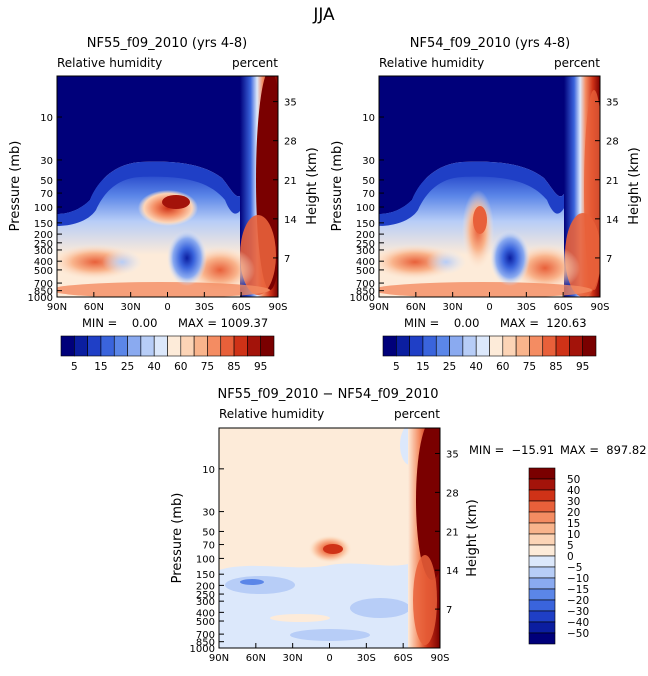  Describe the element at coordinates (490, 43) in the screenshot. I see `panel-title: NF54_f09_2010 (yrs 4-8)` at that location.